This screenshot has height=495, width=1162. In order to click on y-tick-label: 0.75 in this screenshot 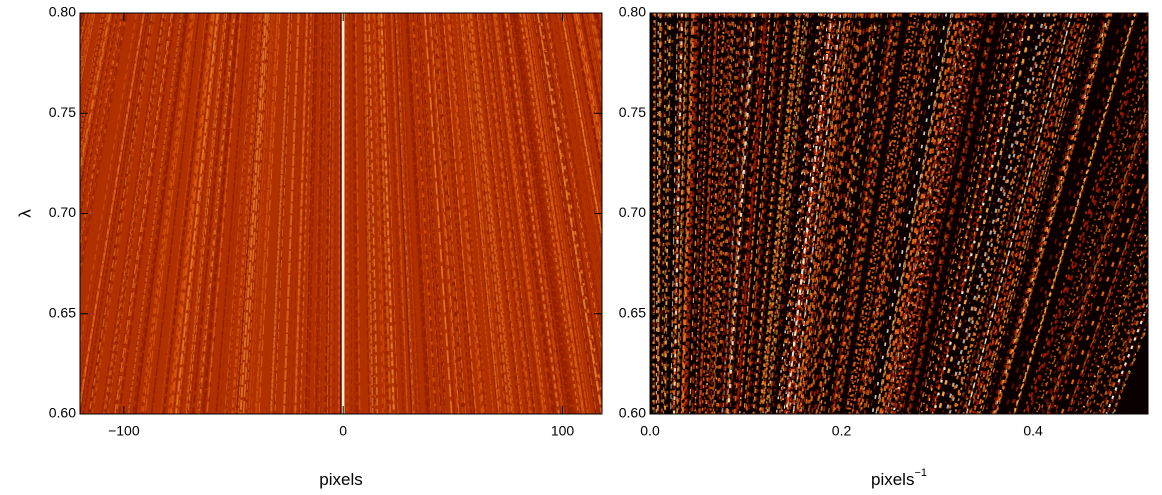, I will do `click(632, 112)`.